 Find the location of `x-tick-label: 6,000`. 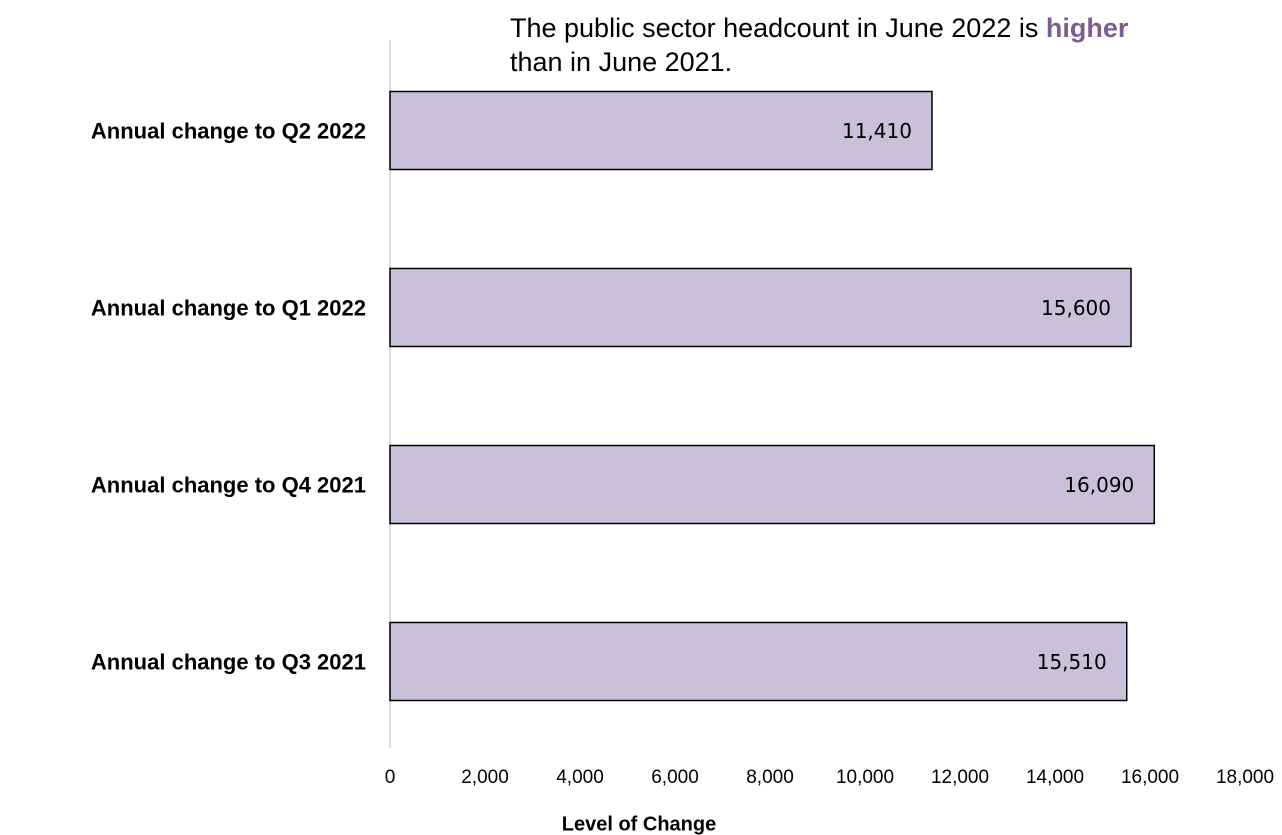

x-tick-label: 6,000 is located at coordinates (675, 777).